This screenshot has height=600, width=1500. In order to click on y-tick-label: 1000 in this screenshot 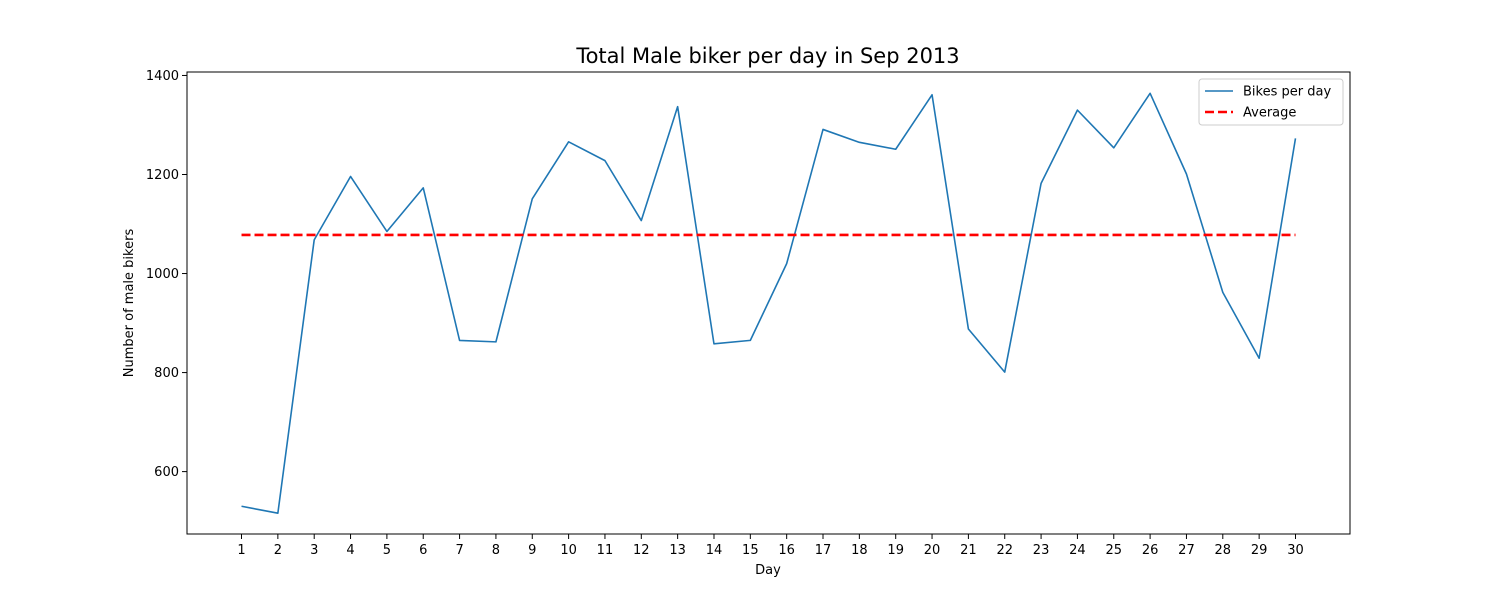, I will do `click(162, 274)`.